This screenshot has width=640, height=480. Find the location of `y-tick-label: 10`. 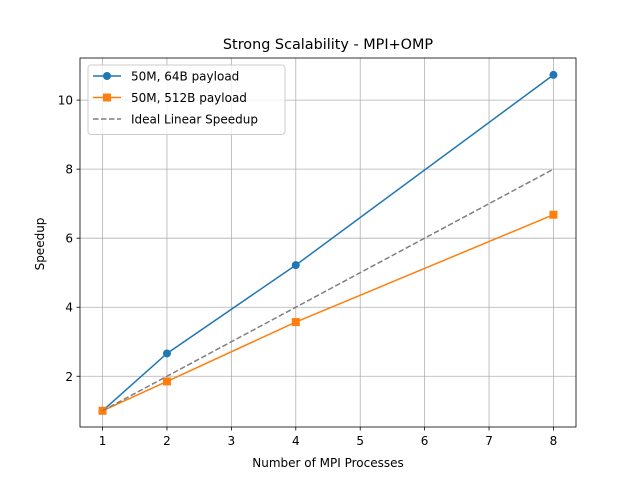

y-tick-label: 10 is located at coordinates (65, 101).